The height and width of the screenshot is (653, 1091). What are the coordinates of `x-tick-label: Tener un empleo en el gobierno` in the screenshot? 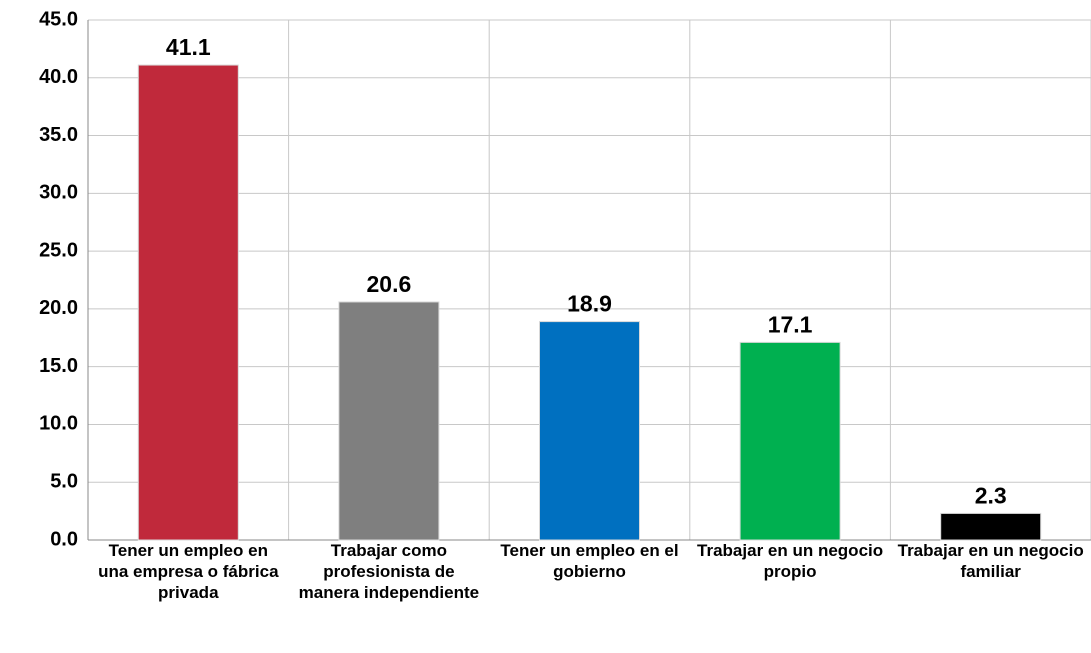 It's located at (589, 561).